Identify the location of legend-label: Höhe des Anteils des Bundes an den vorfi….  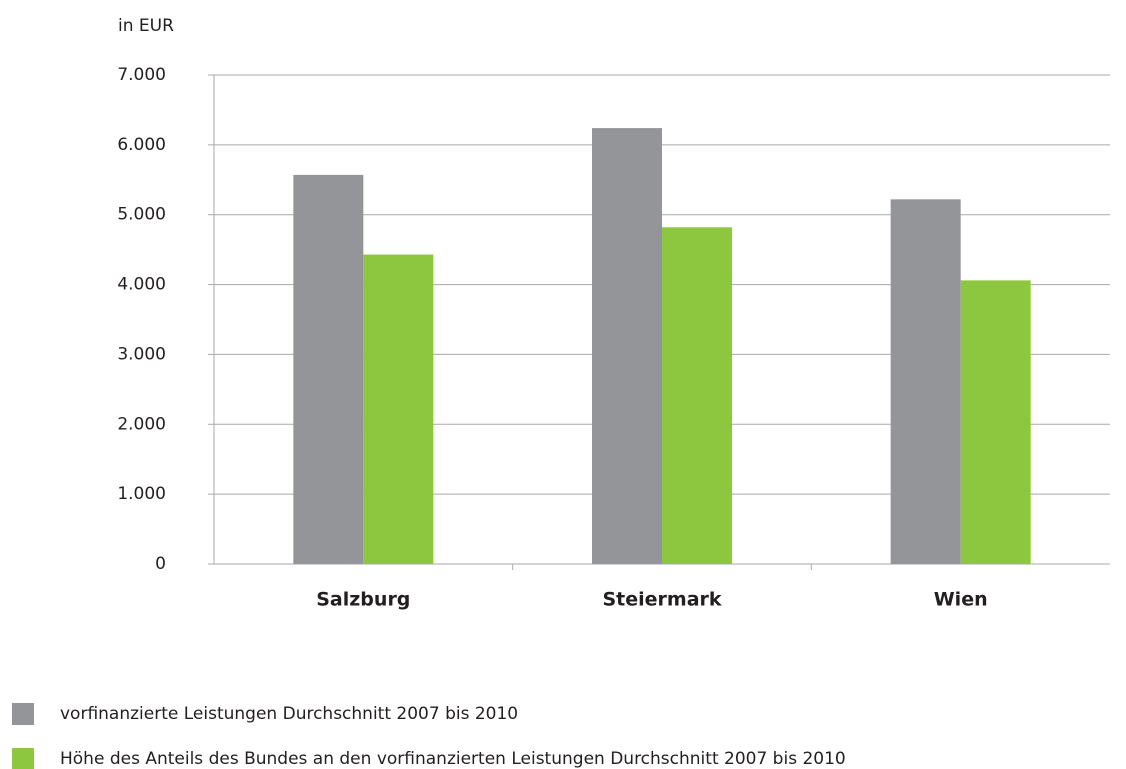
(453, 759).